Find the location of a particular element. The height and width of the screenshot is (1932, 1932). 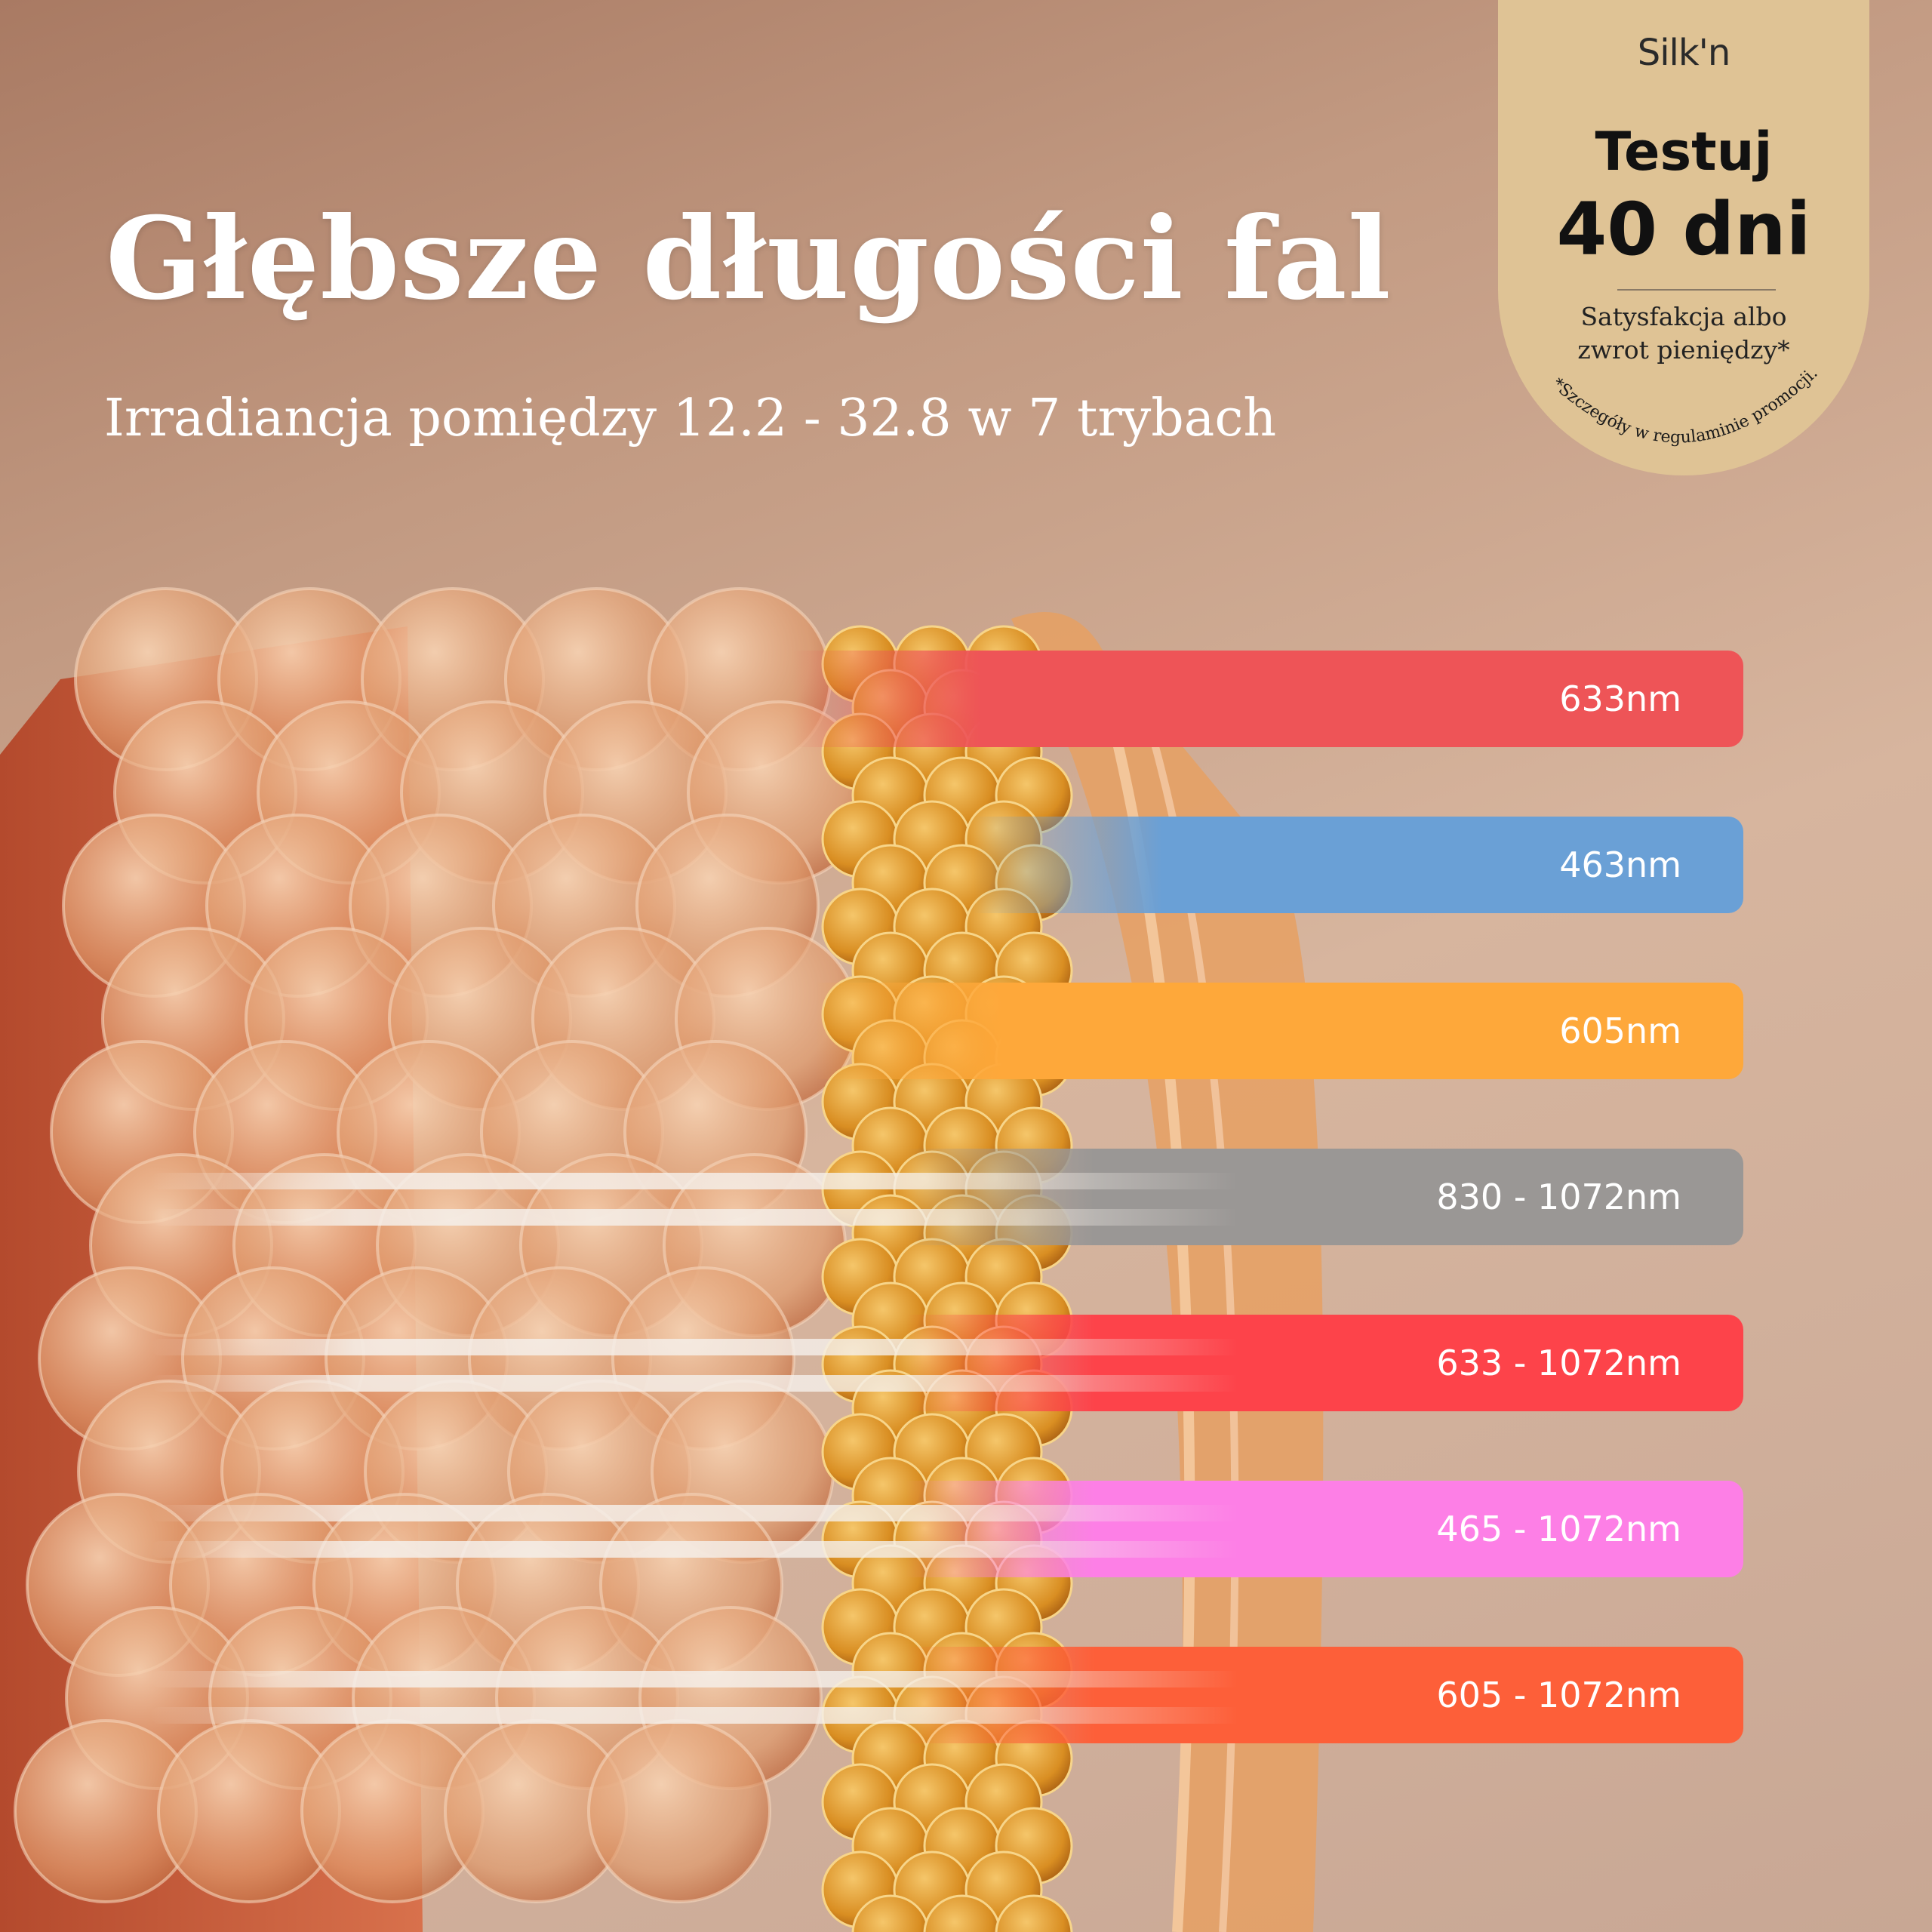

wavelength-label: 463nm is located at coordinates (1620, 864).